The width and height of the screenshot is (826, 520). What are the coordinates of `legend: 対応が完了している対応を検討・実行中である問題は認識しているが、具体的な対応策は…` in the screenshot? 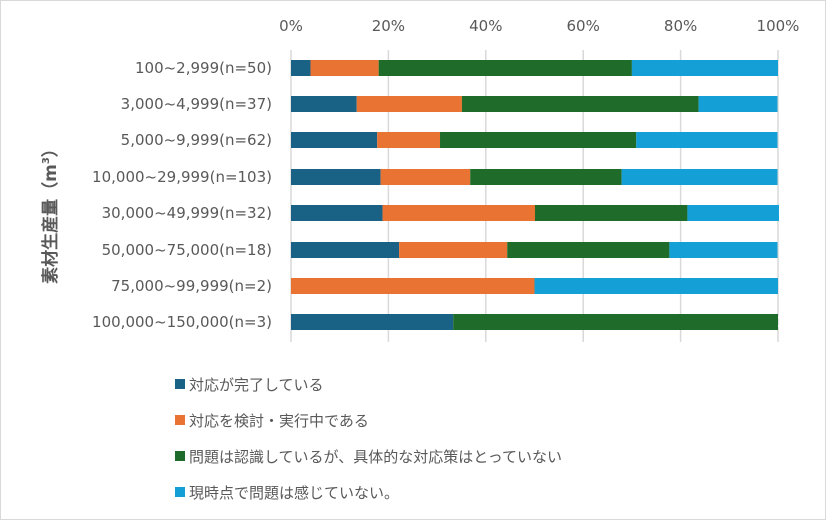 It's located at (368, 438).